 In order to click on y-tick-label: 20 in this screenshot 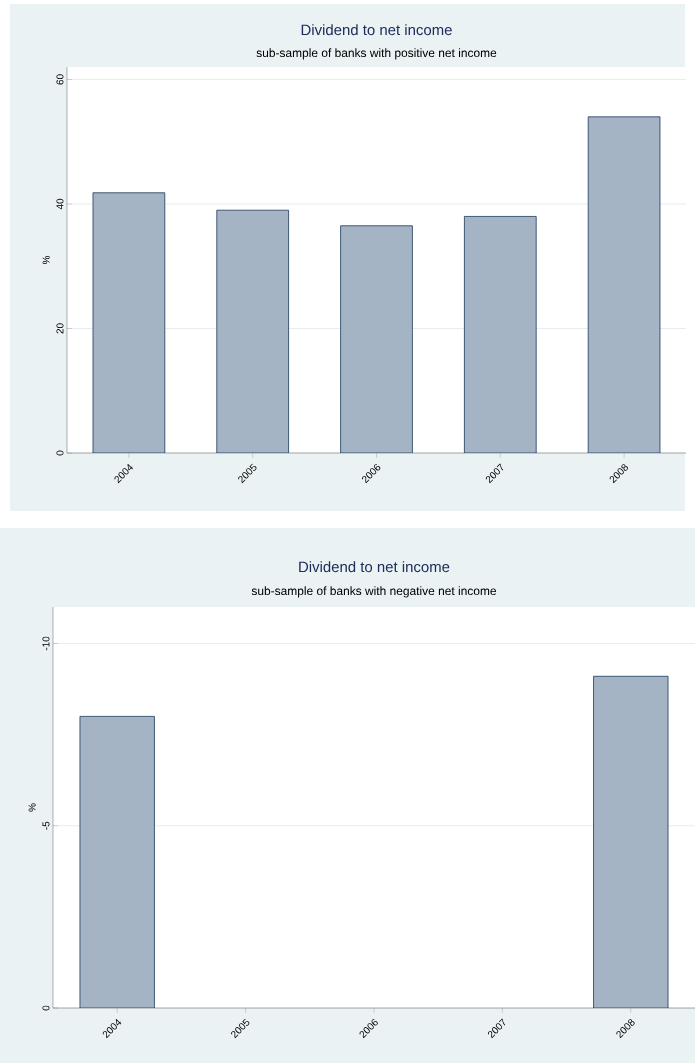, I will do `click(60, 328)`.